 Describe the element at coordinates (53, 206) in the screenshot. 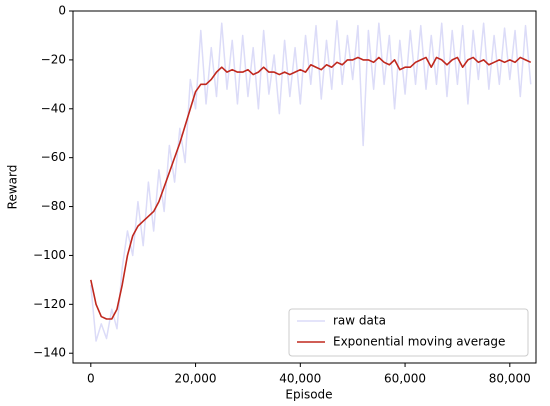

I see `y-tick-label: −80` at that location.